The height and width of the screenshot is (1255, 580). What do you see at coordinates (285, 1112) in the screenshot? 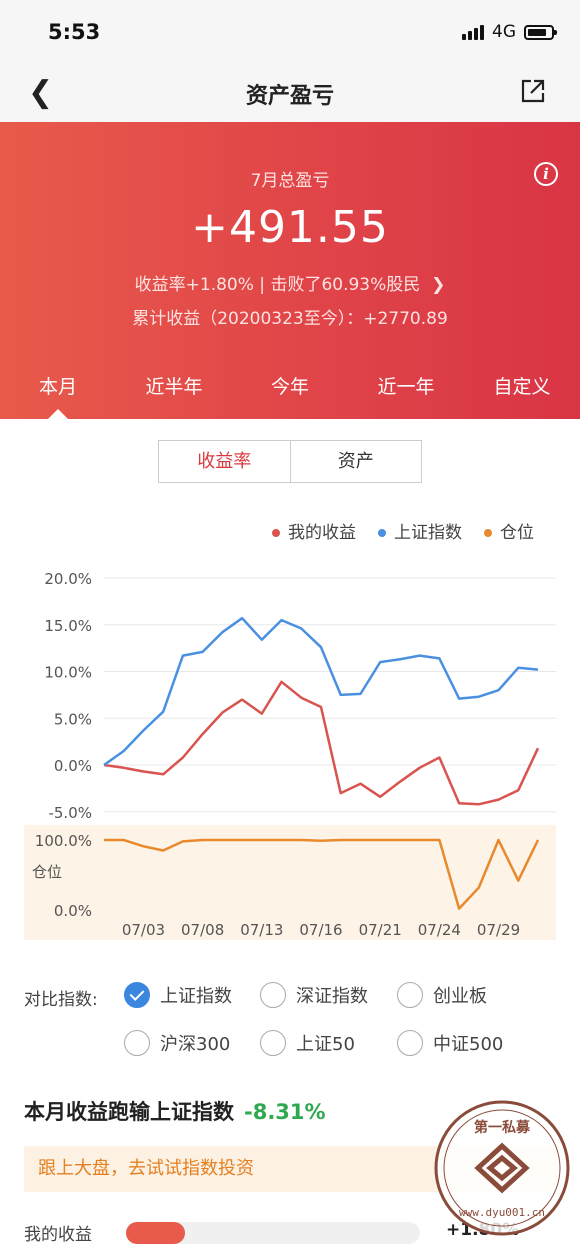
I see `comparison-value: -8.31%` at bounding box center [285, 1112].